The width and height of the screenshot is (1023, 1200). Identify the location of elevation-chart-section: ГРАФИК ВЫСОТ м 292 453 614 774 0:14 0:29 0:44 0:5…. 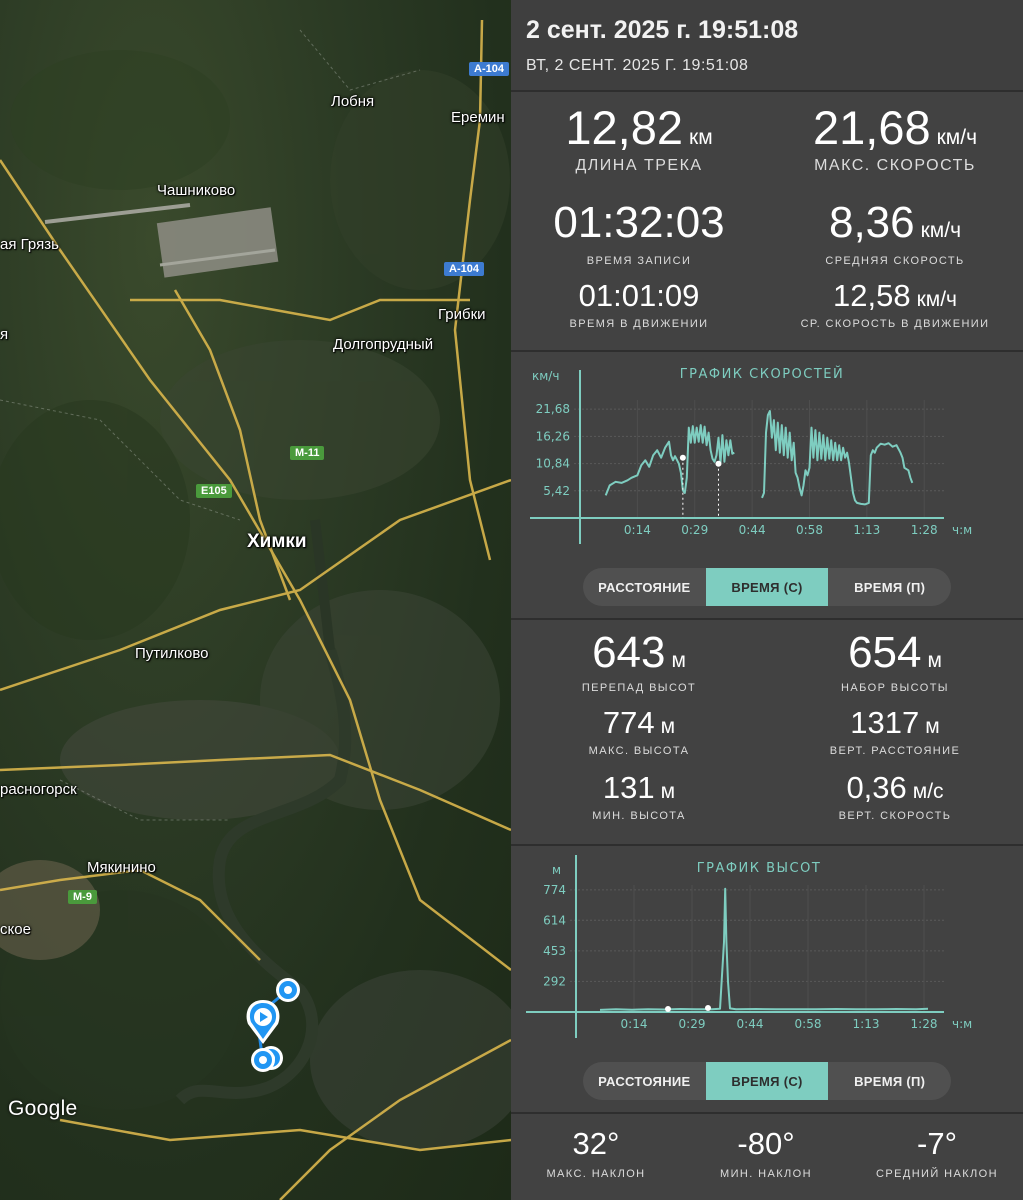
(767, 980).